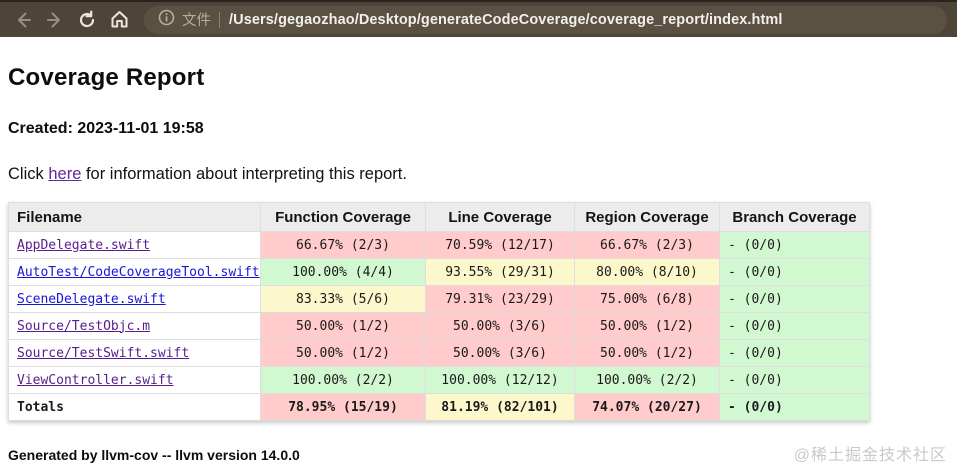  Describe the element at coordinates (500, 272) in the screenshot. I see `line-coverage-cell: 93.55% (29/31)` at that location.